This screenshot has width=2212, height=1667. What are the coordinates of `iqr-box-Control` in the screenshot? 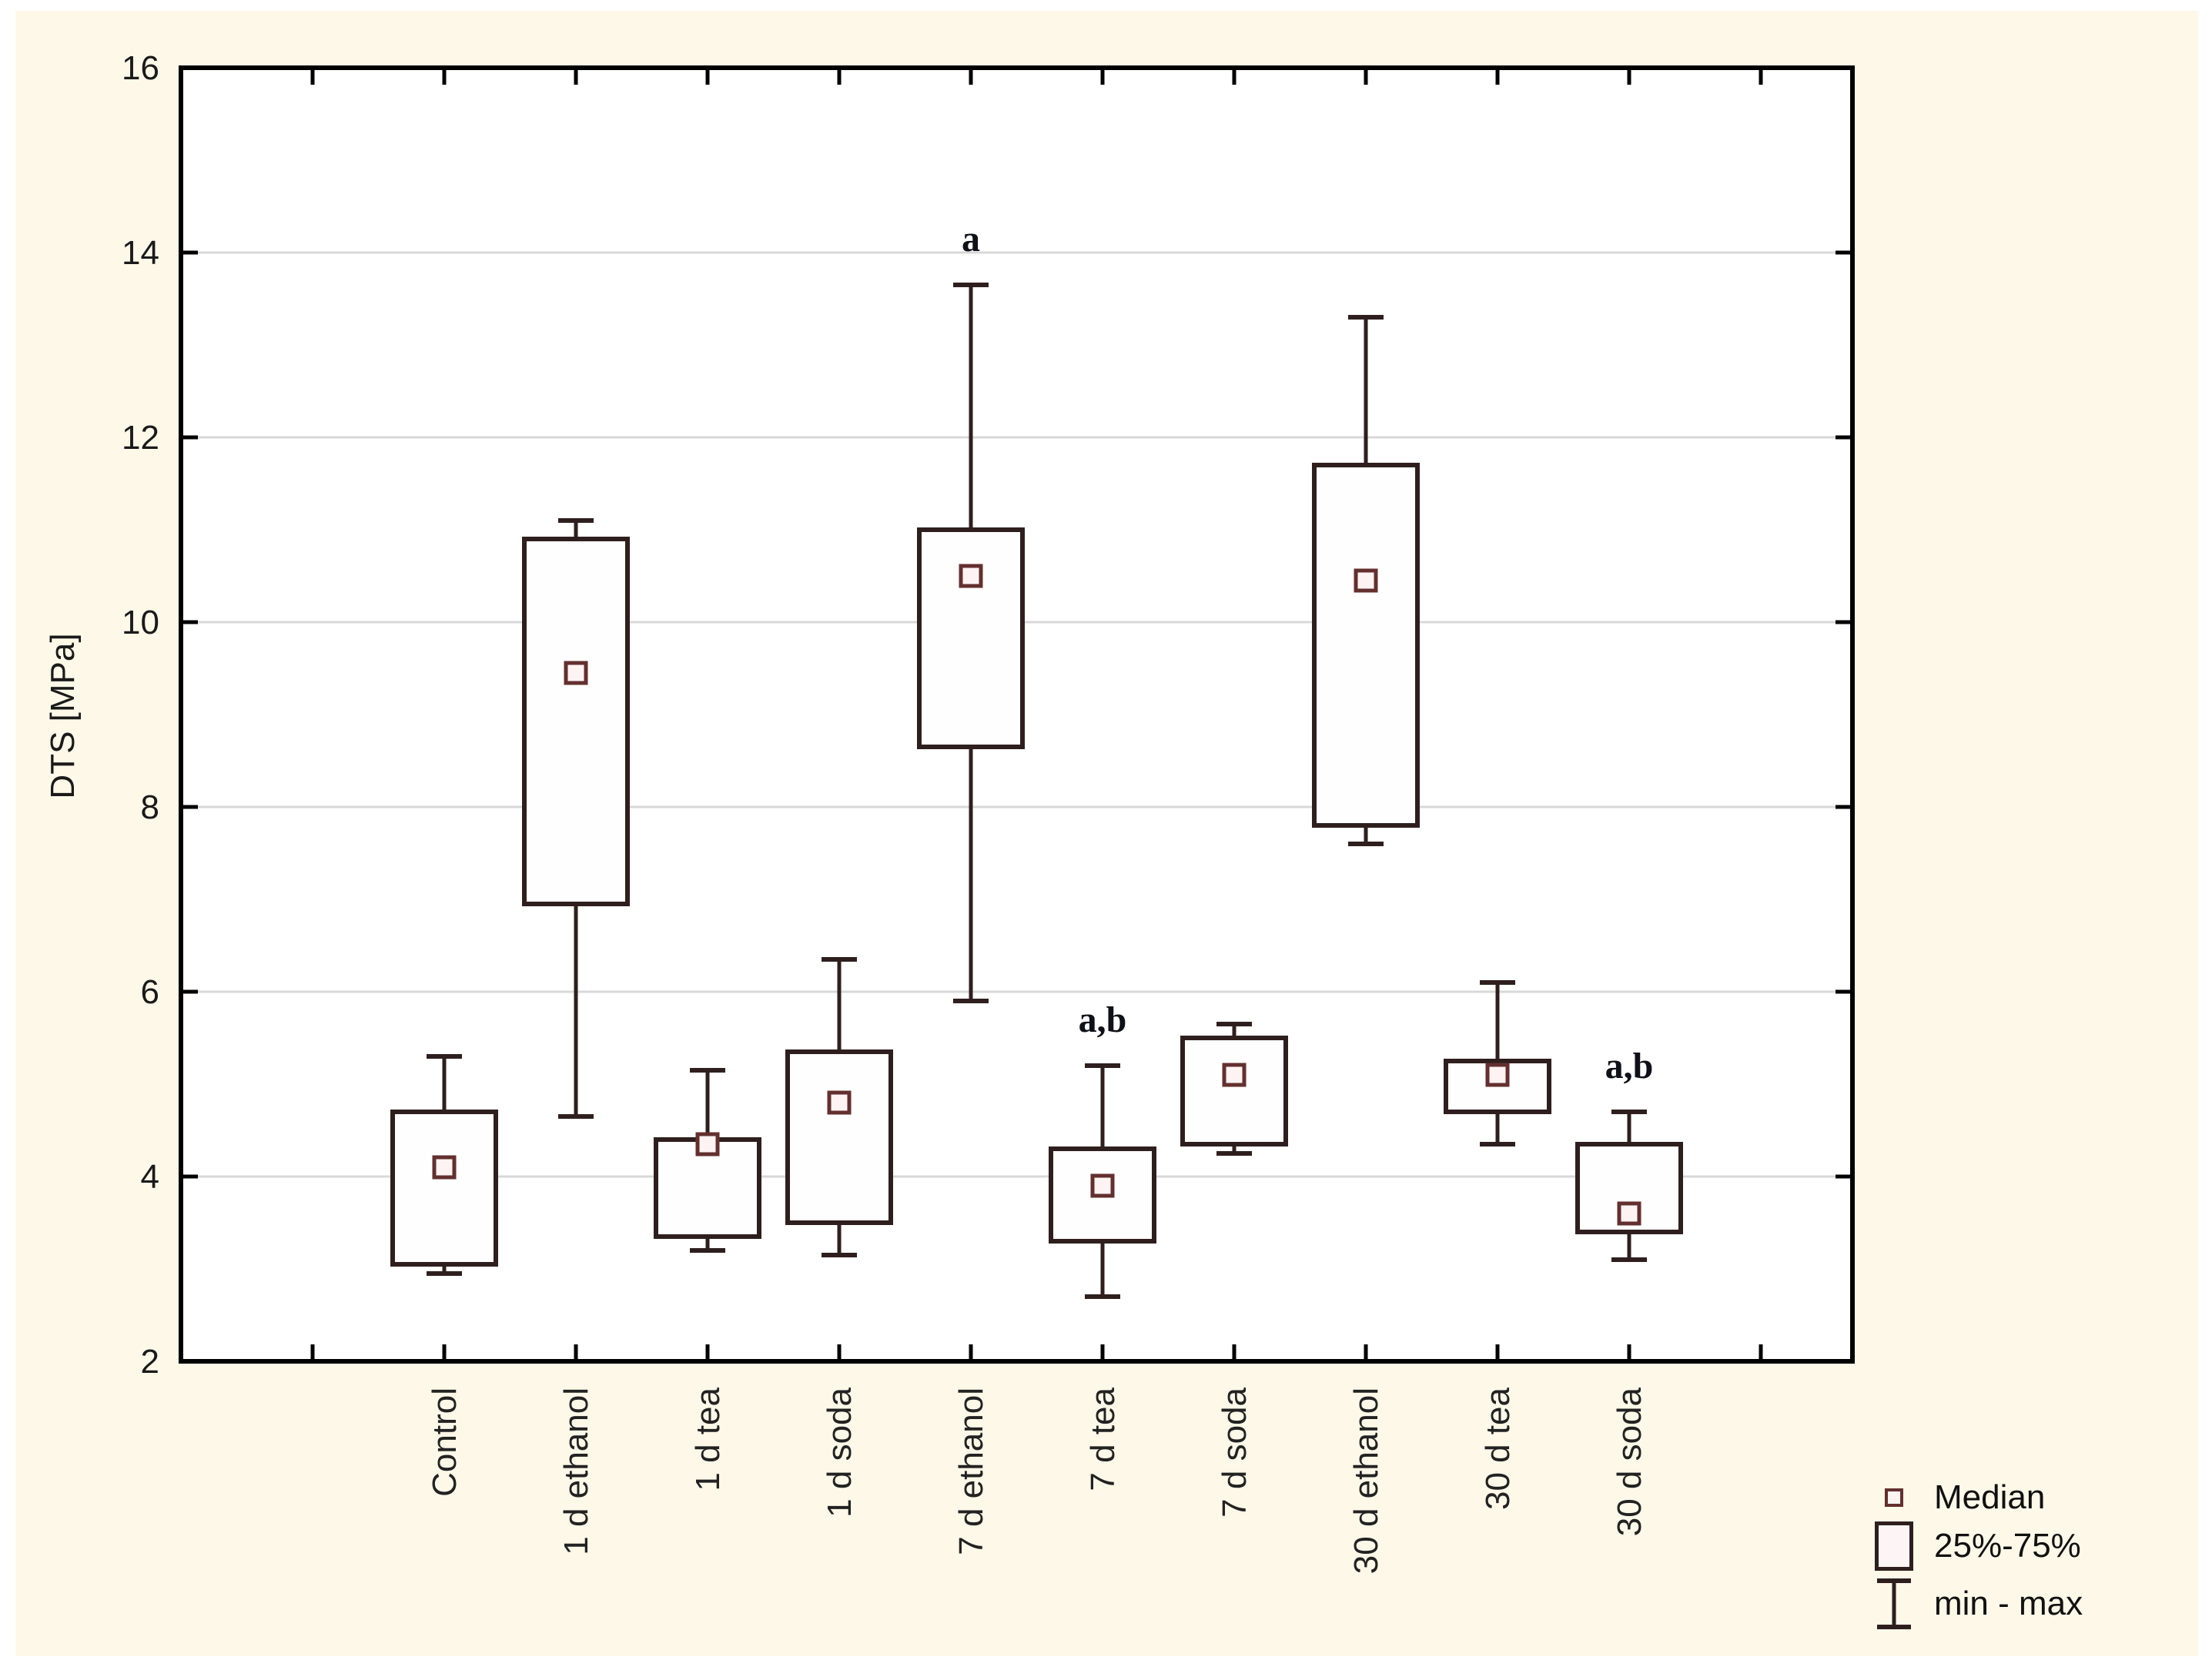 It's located at (444, 1188).